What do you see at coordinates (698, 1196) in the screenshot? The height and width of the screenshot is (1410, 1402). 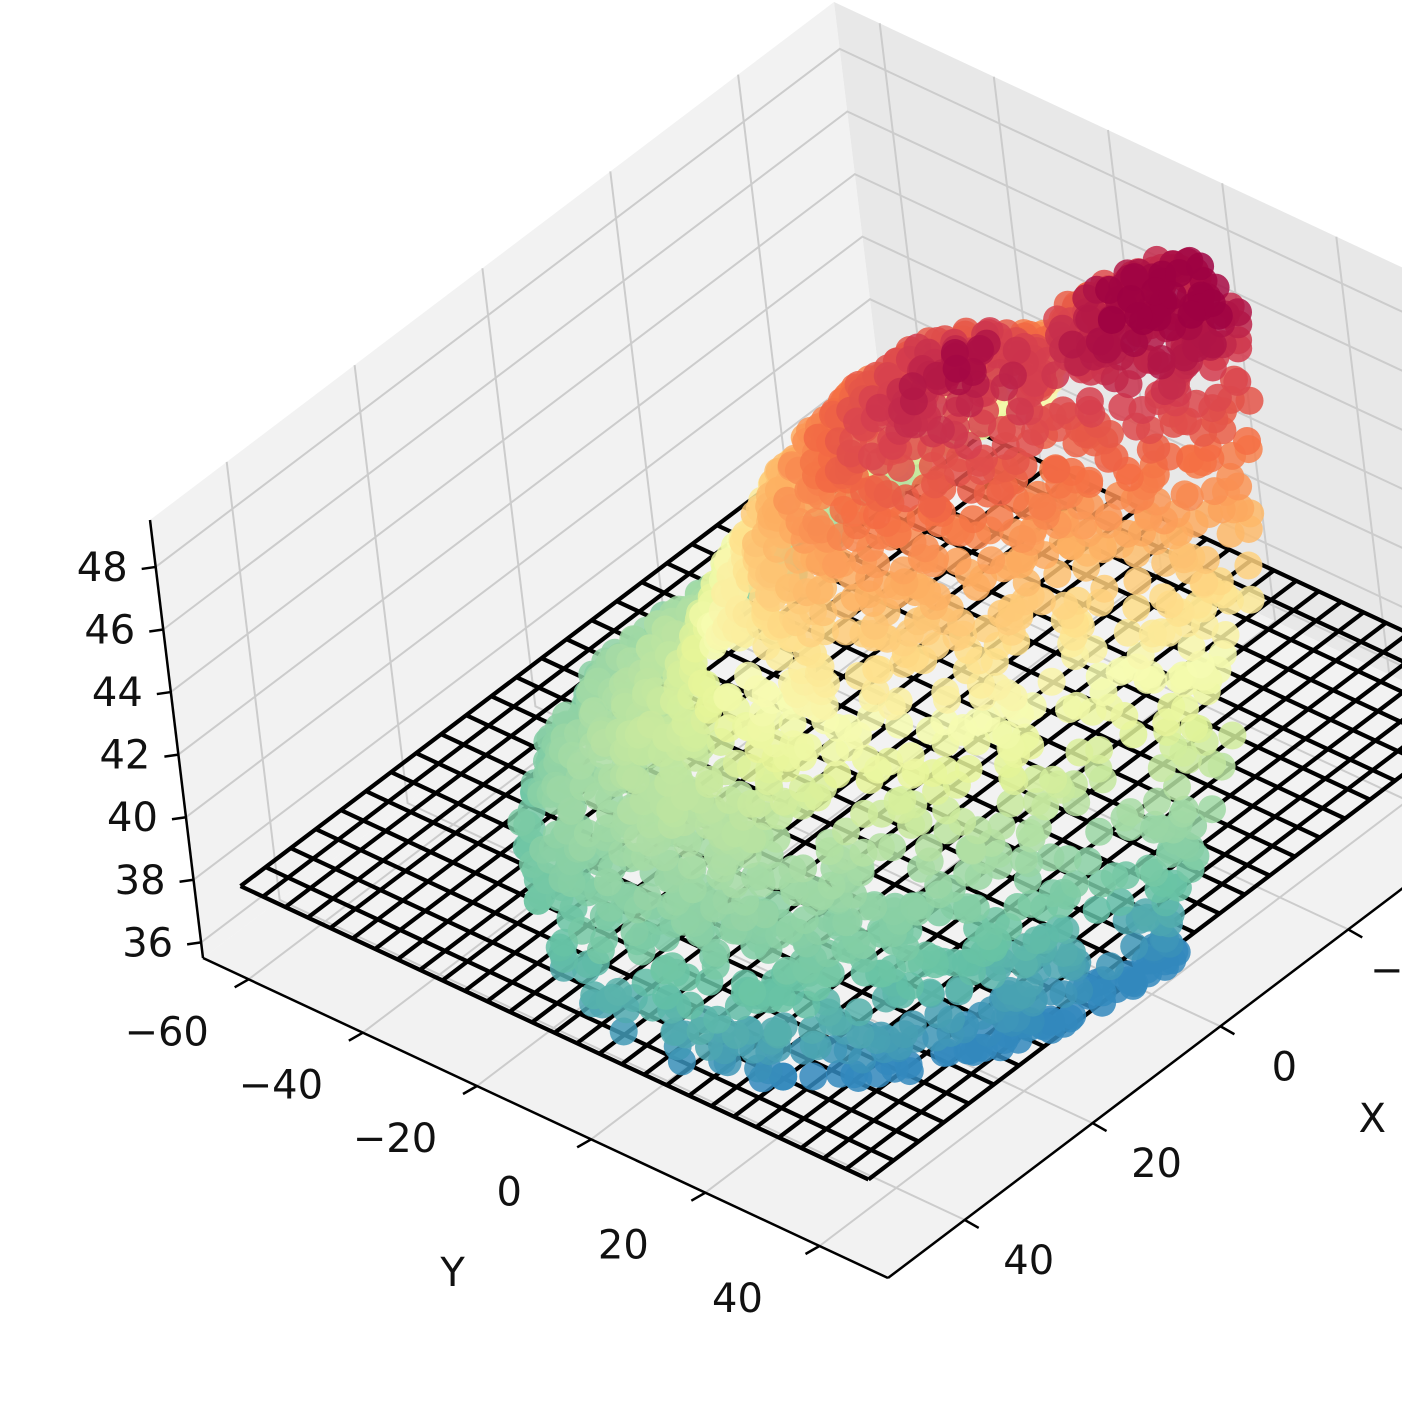 I see `y-tick` at bounding box center [698, 1196].